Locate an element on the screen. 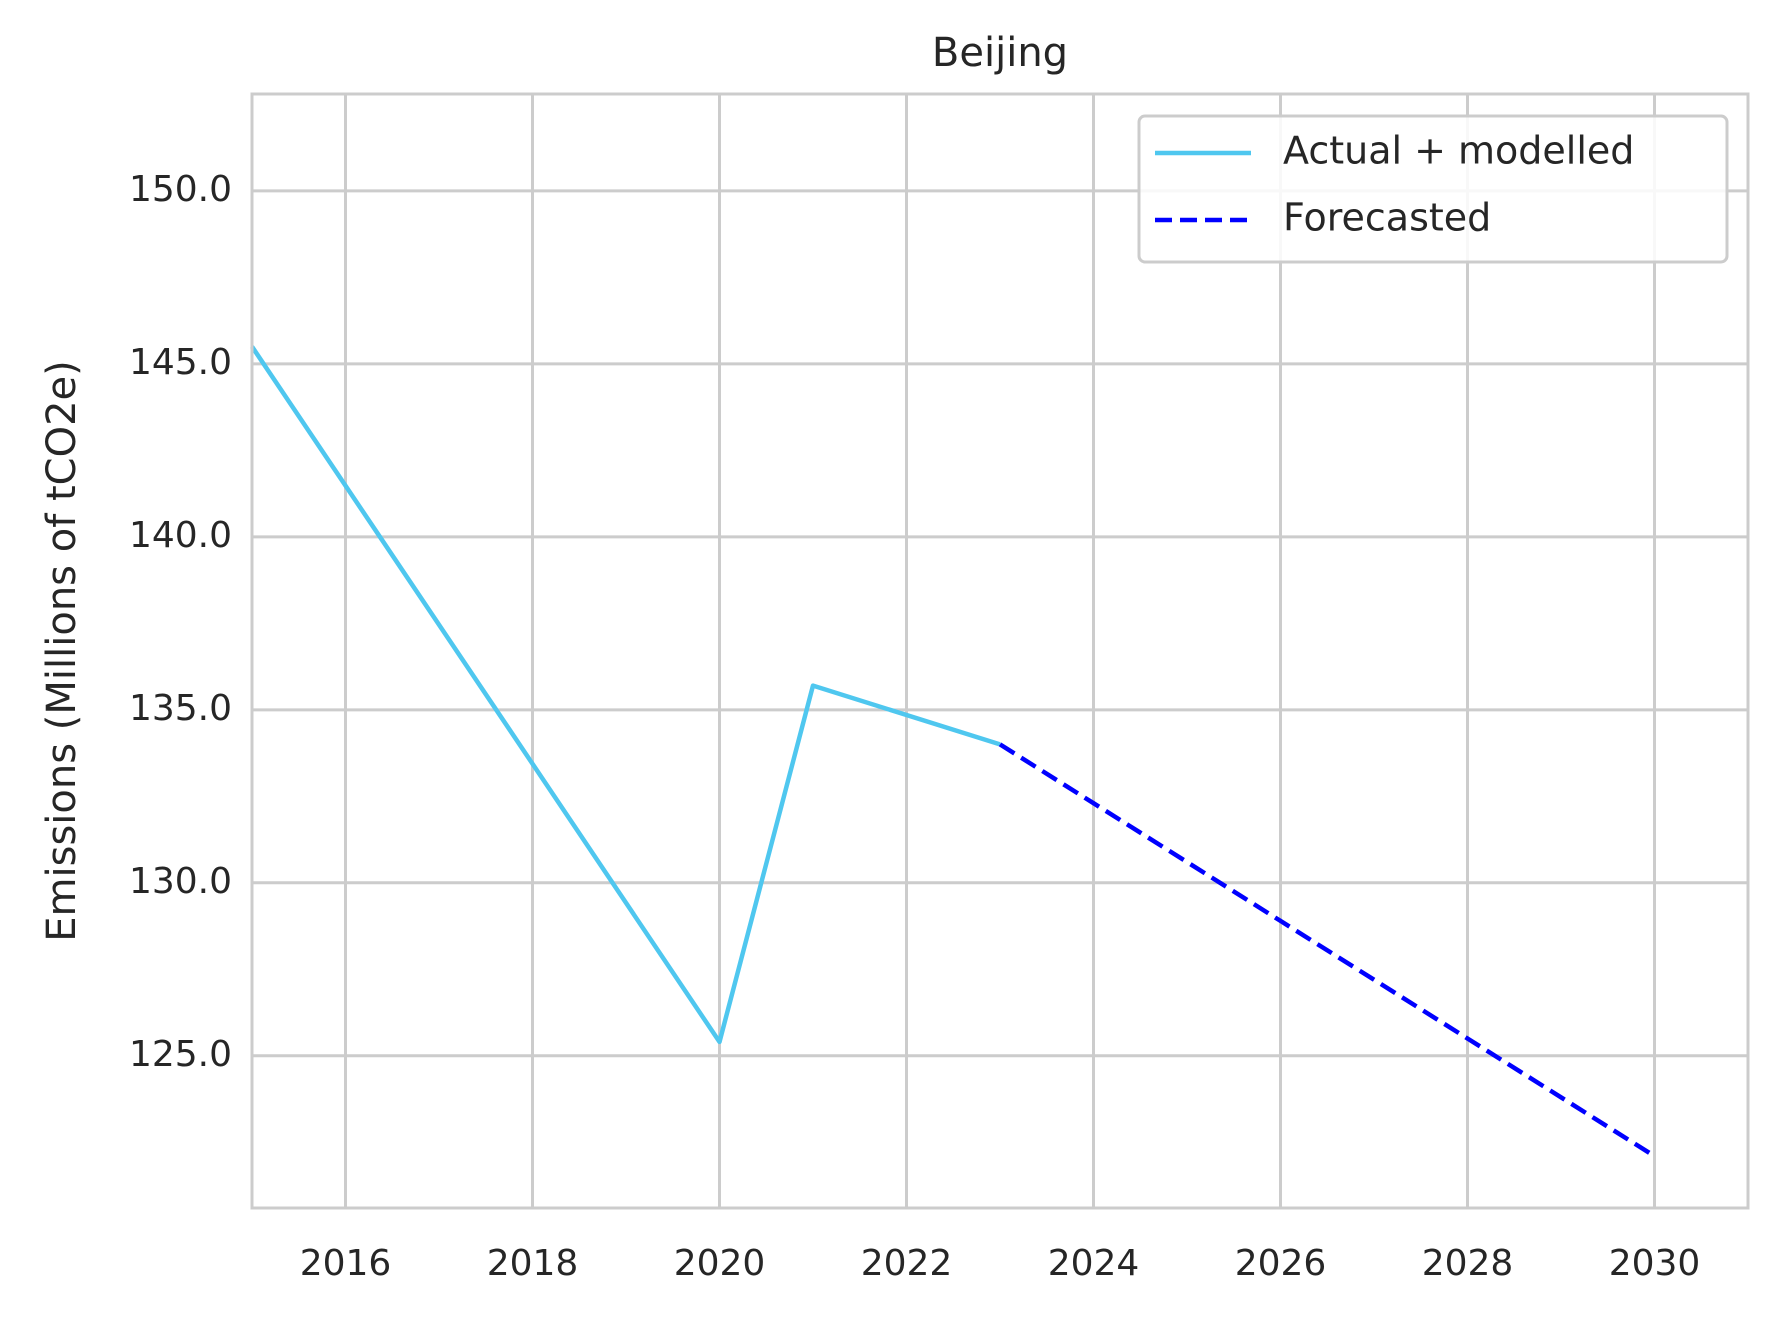 This screenshot has width=1769, height=1318. x-tick-label: 2022 is located at coordinates (907, 1263).